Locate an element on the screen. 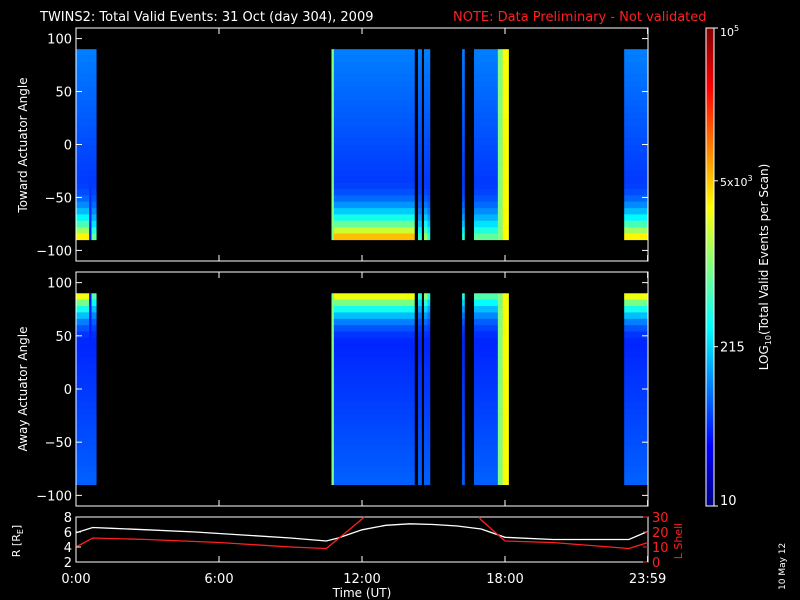  radius-tick-label: 8 is located at coordinates (68, 518).